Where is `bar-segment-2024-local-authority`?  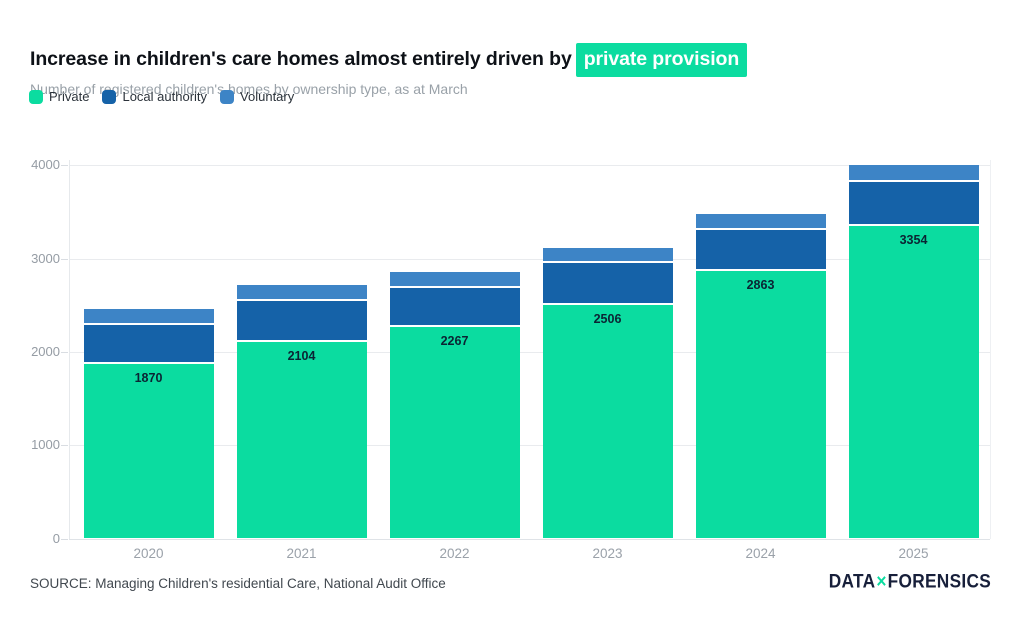
bar-segment-2024-local-authority is located at coordinates (760, 251).